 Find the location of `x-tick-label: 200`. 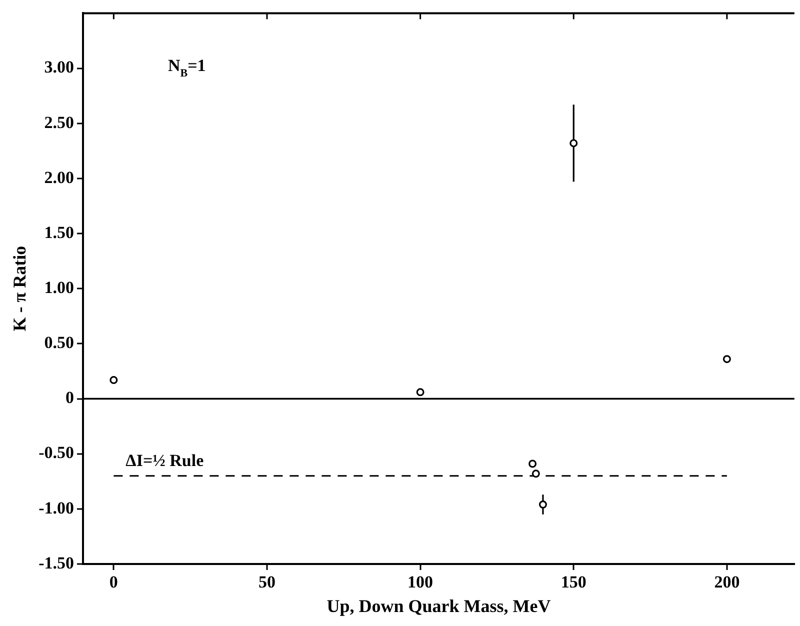

x-tick-label: 200 is located at coordinates (727, 582).